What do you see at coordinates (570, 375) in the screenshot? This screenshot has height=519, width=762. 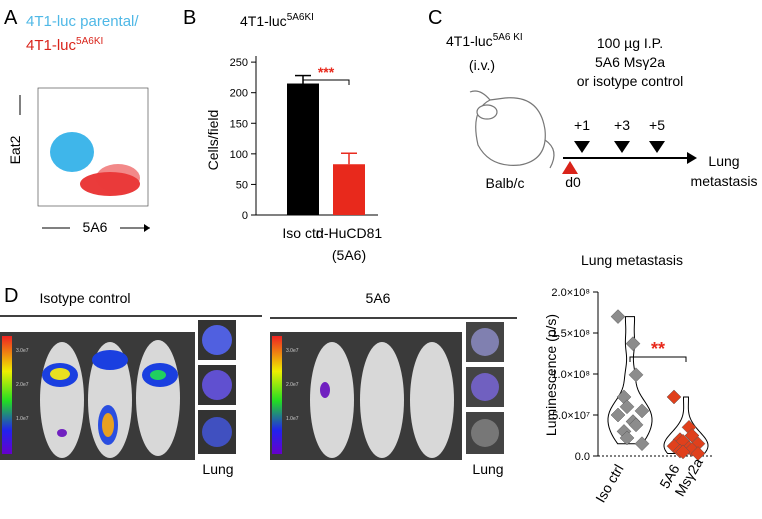 I see `y-tick-label: 1.0×10⁸` at bounding box center [570, 375].